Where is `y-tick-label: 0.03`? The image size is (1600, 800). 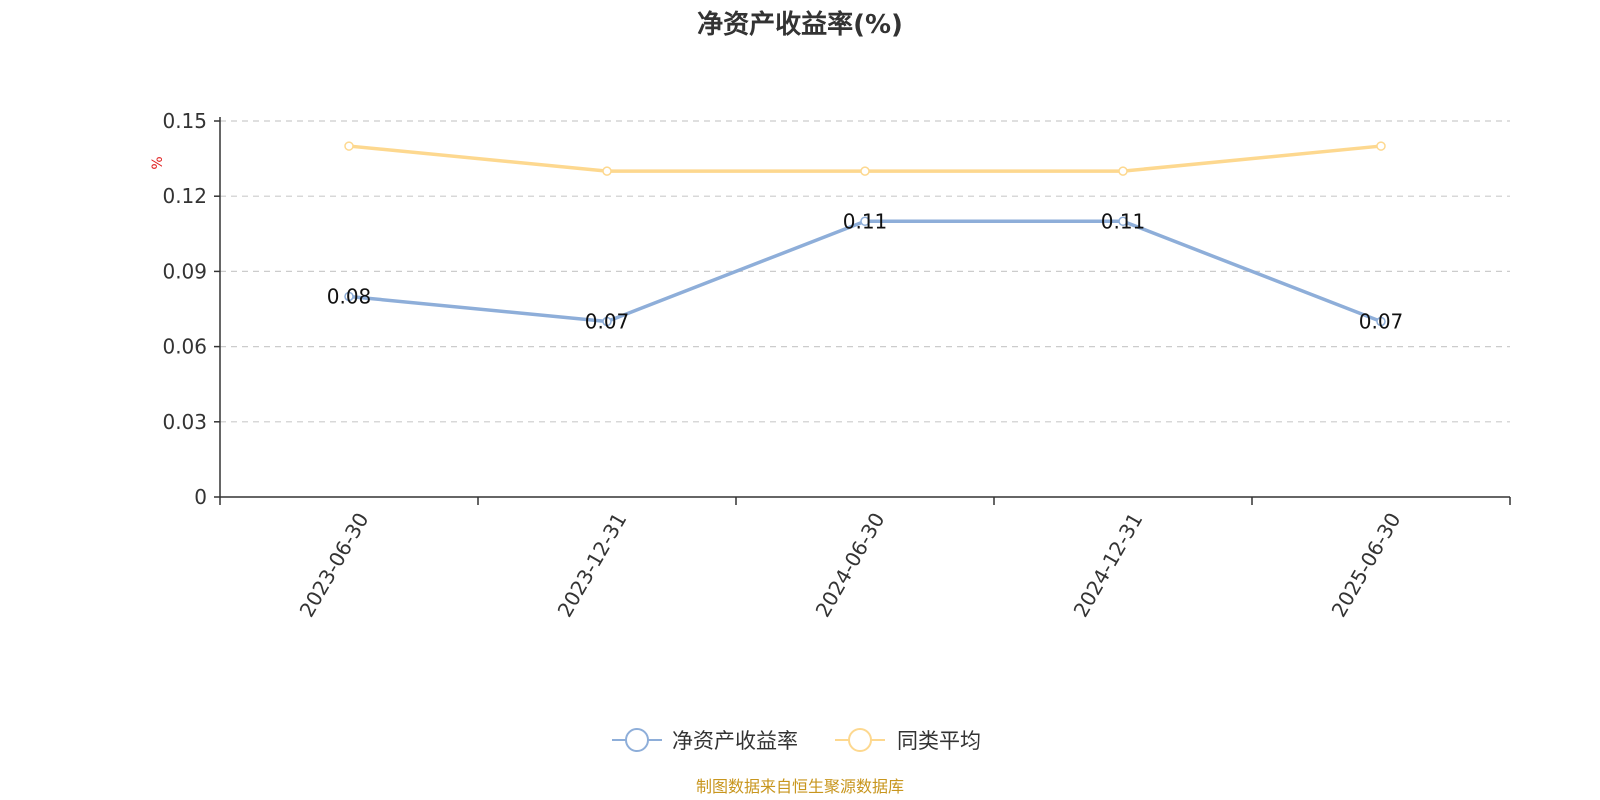
y-tick-label: 0.03 is located at coordinates (184, 422).